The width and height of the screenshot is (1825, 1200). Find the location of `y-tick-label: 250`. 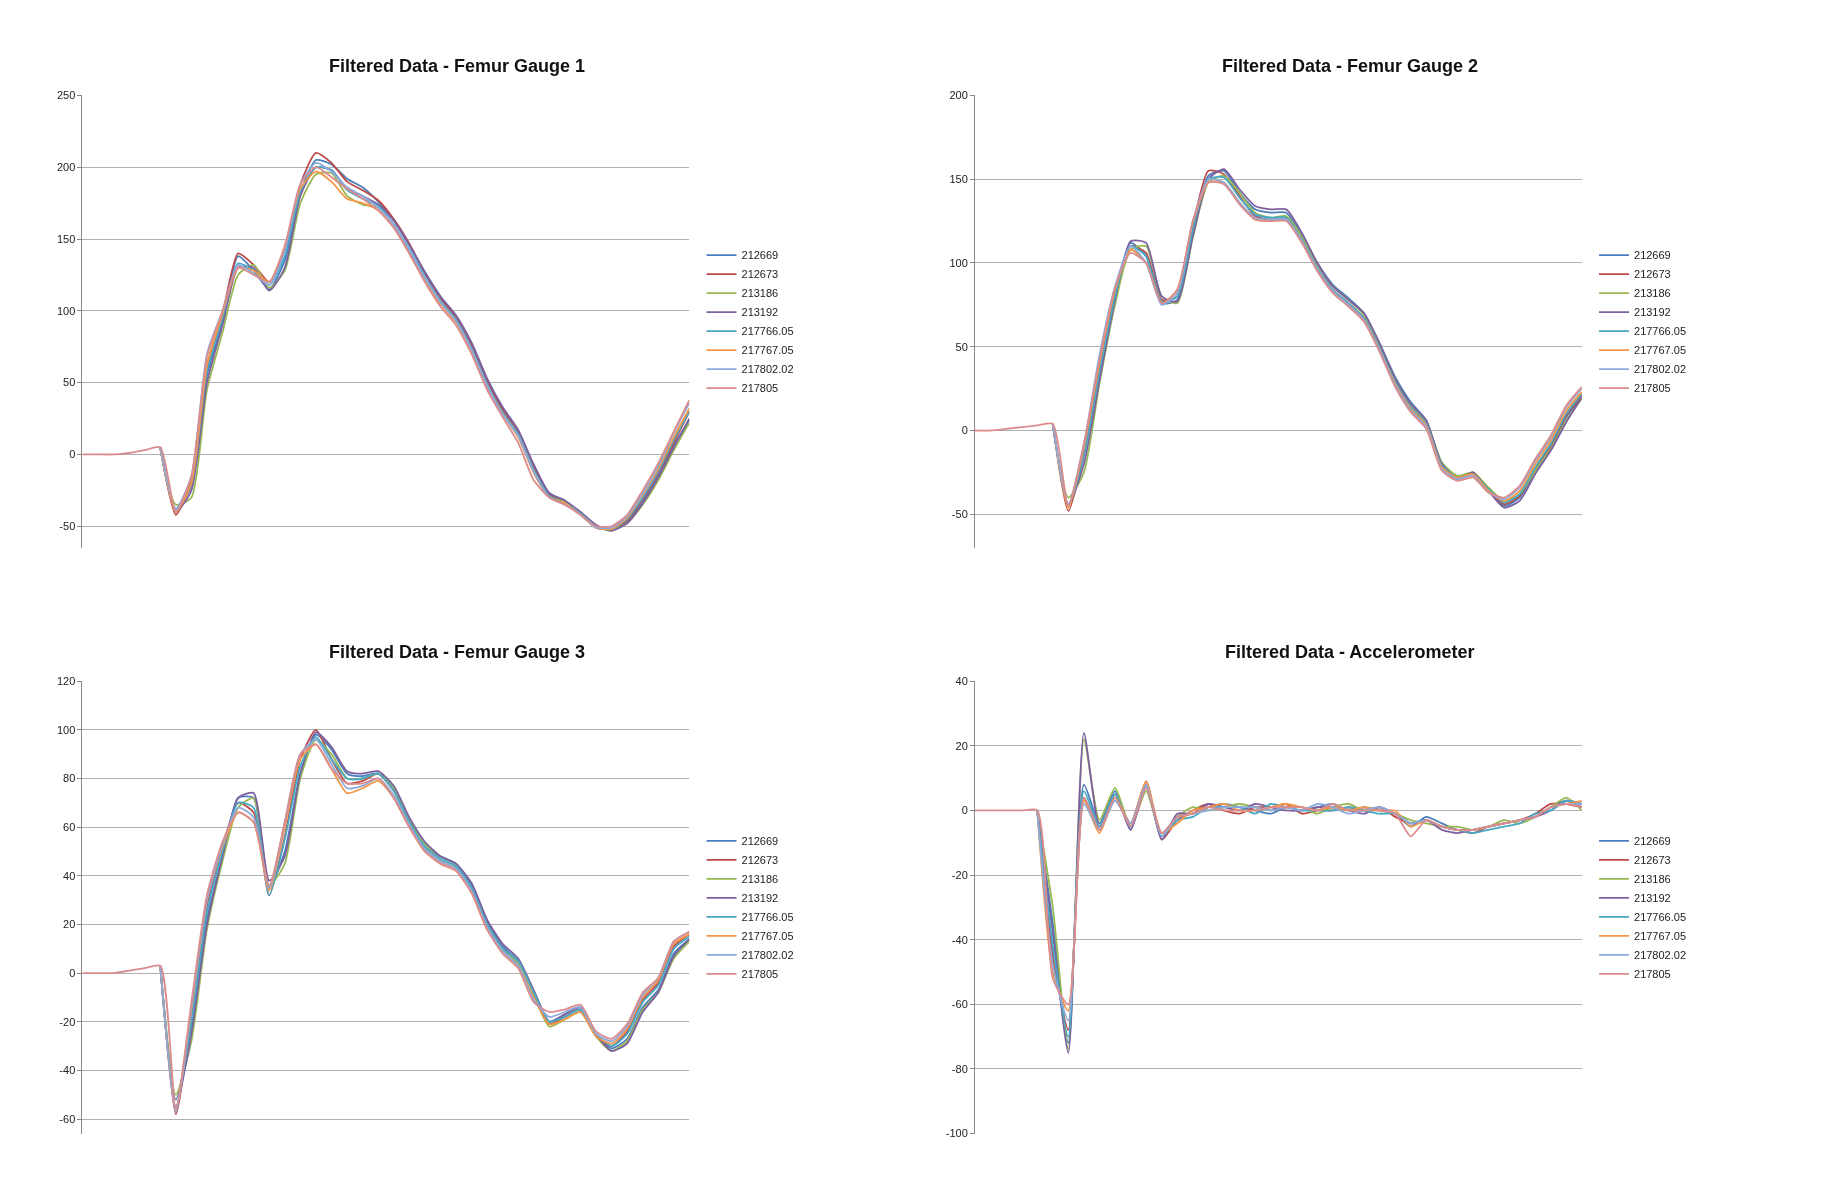

y-tick-label: 250 is located at coordinates (66, 95).